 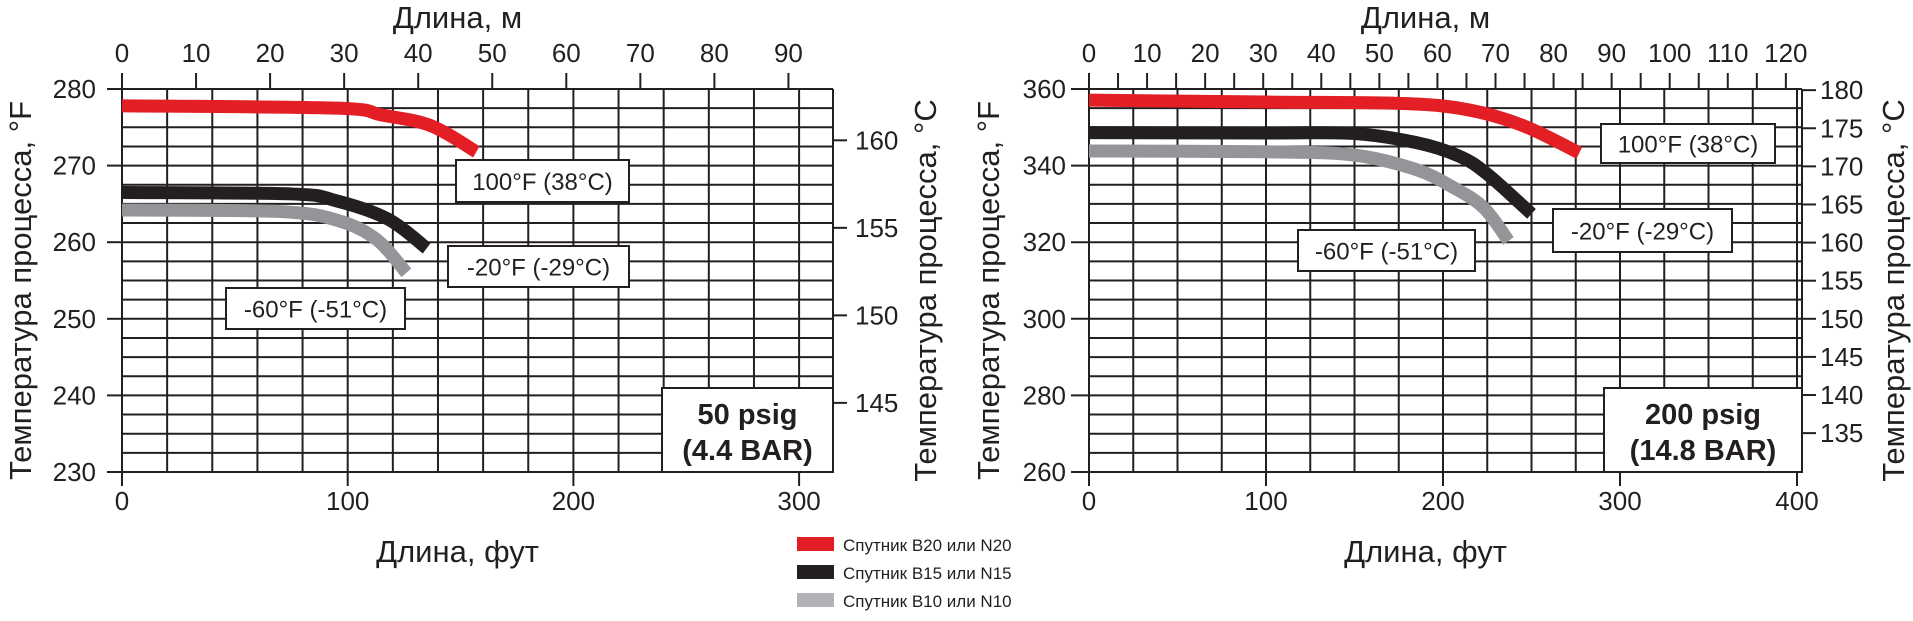 I want to click on y-right-tick-label: 170, so click(x=1841, y=166).